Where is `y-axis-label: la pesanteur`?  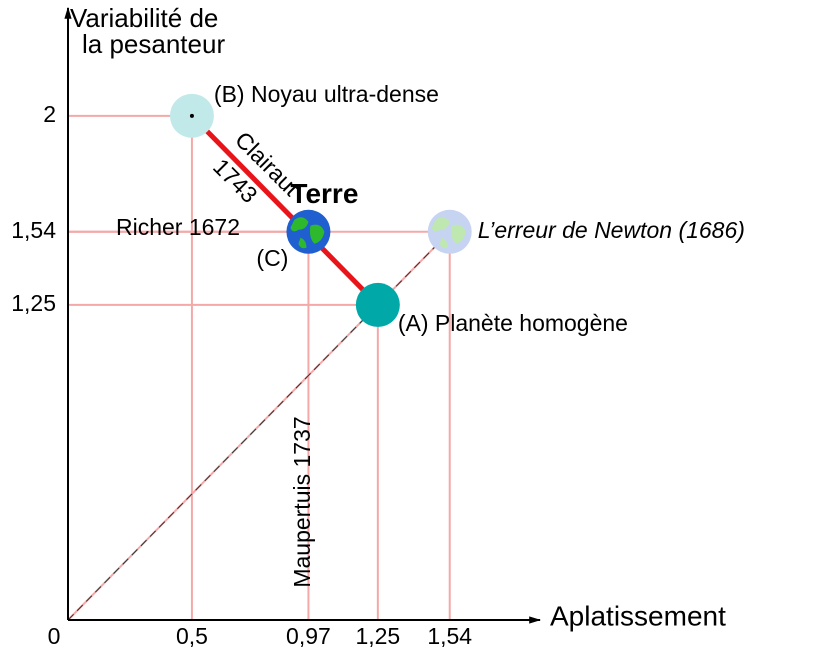
y-axis-label: la pesanteur is located at coordinates (153, 44).